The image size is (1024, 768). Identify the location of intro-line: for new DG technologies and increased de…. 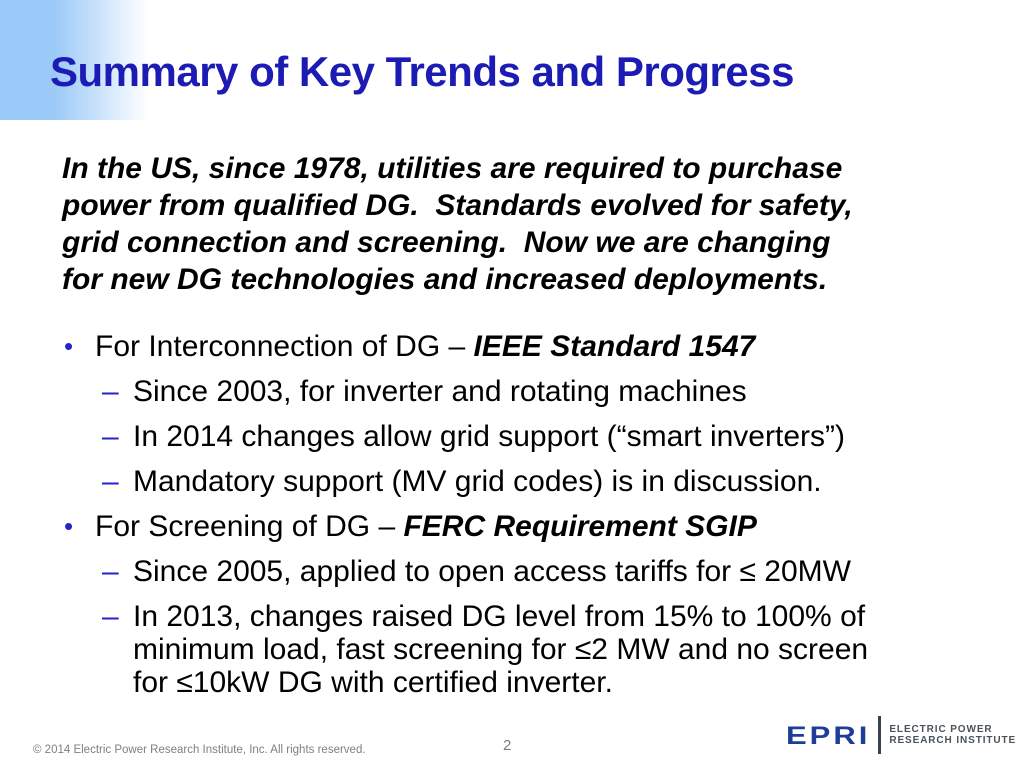
(445, 279).